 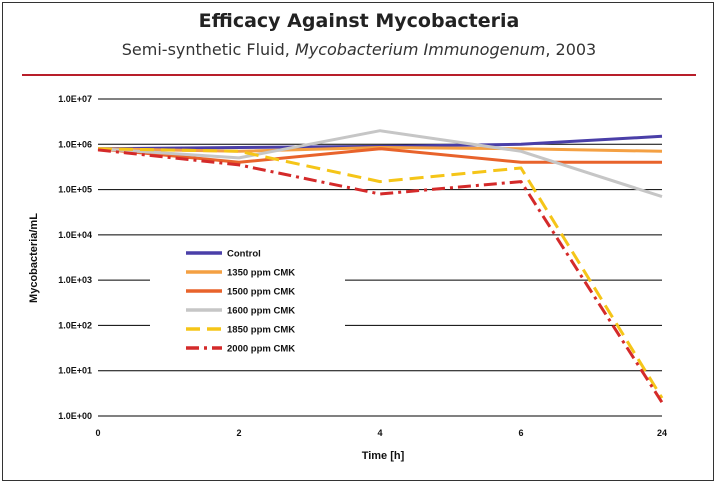 What do you see at coordinates (420, 49) in the screenshot?
I see `subtitle-organism: Mycobacterium Immunogenum` at bounding box center [420, 49].